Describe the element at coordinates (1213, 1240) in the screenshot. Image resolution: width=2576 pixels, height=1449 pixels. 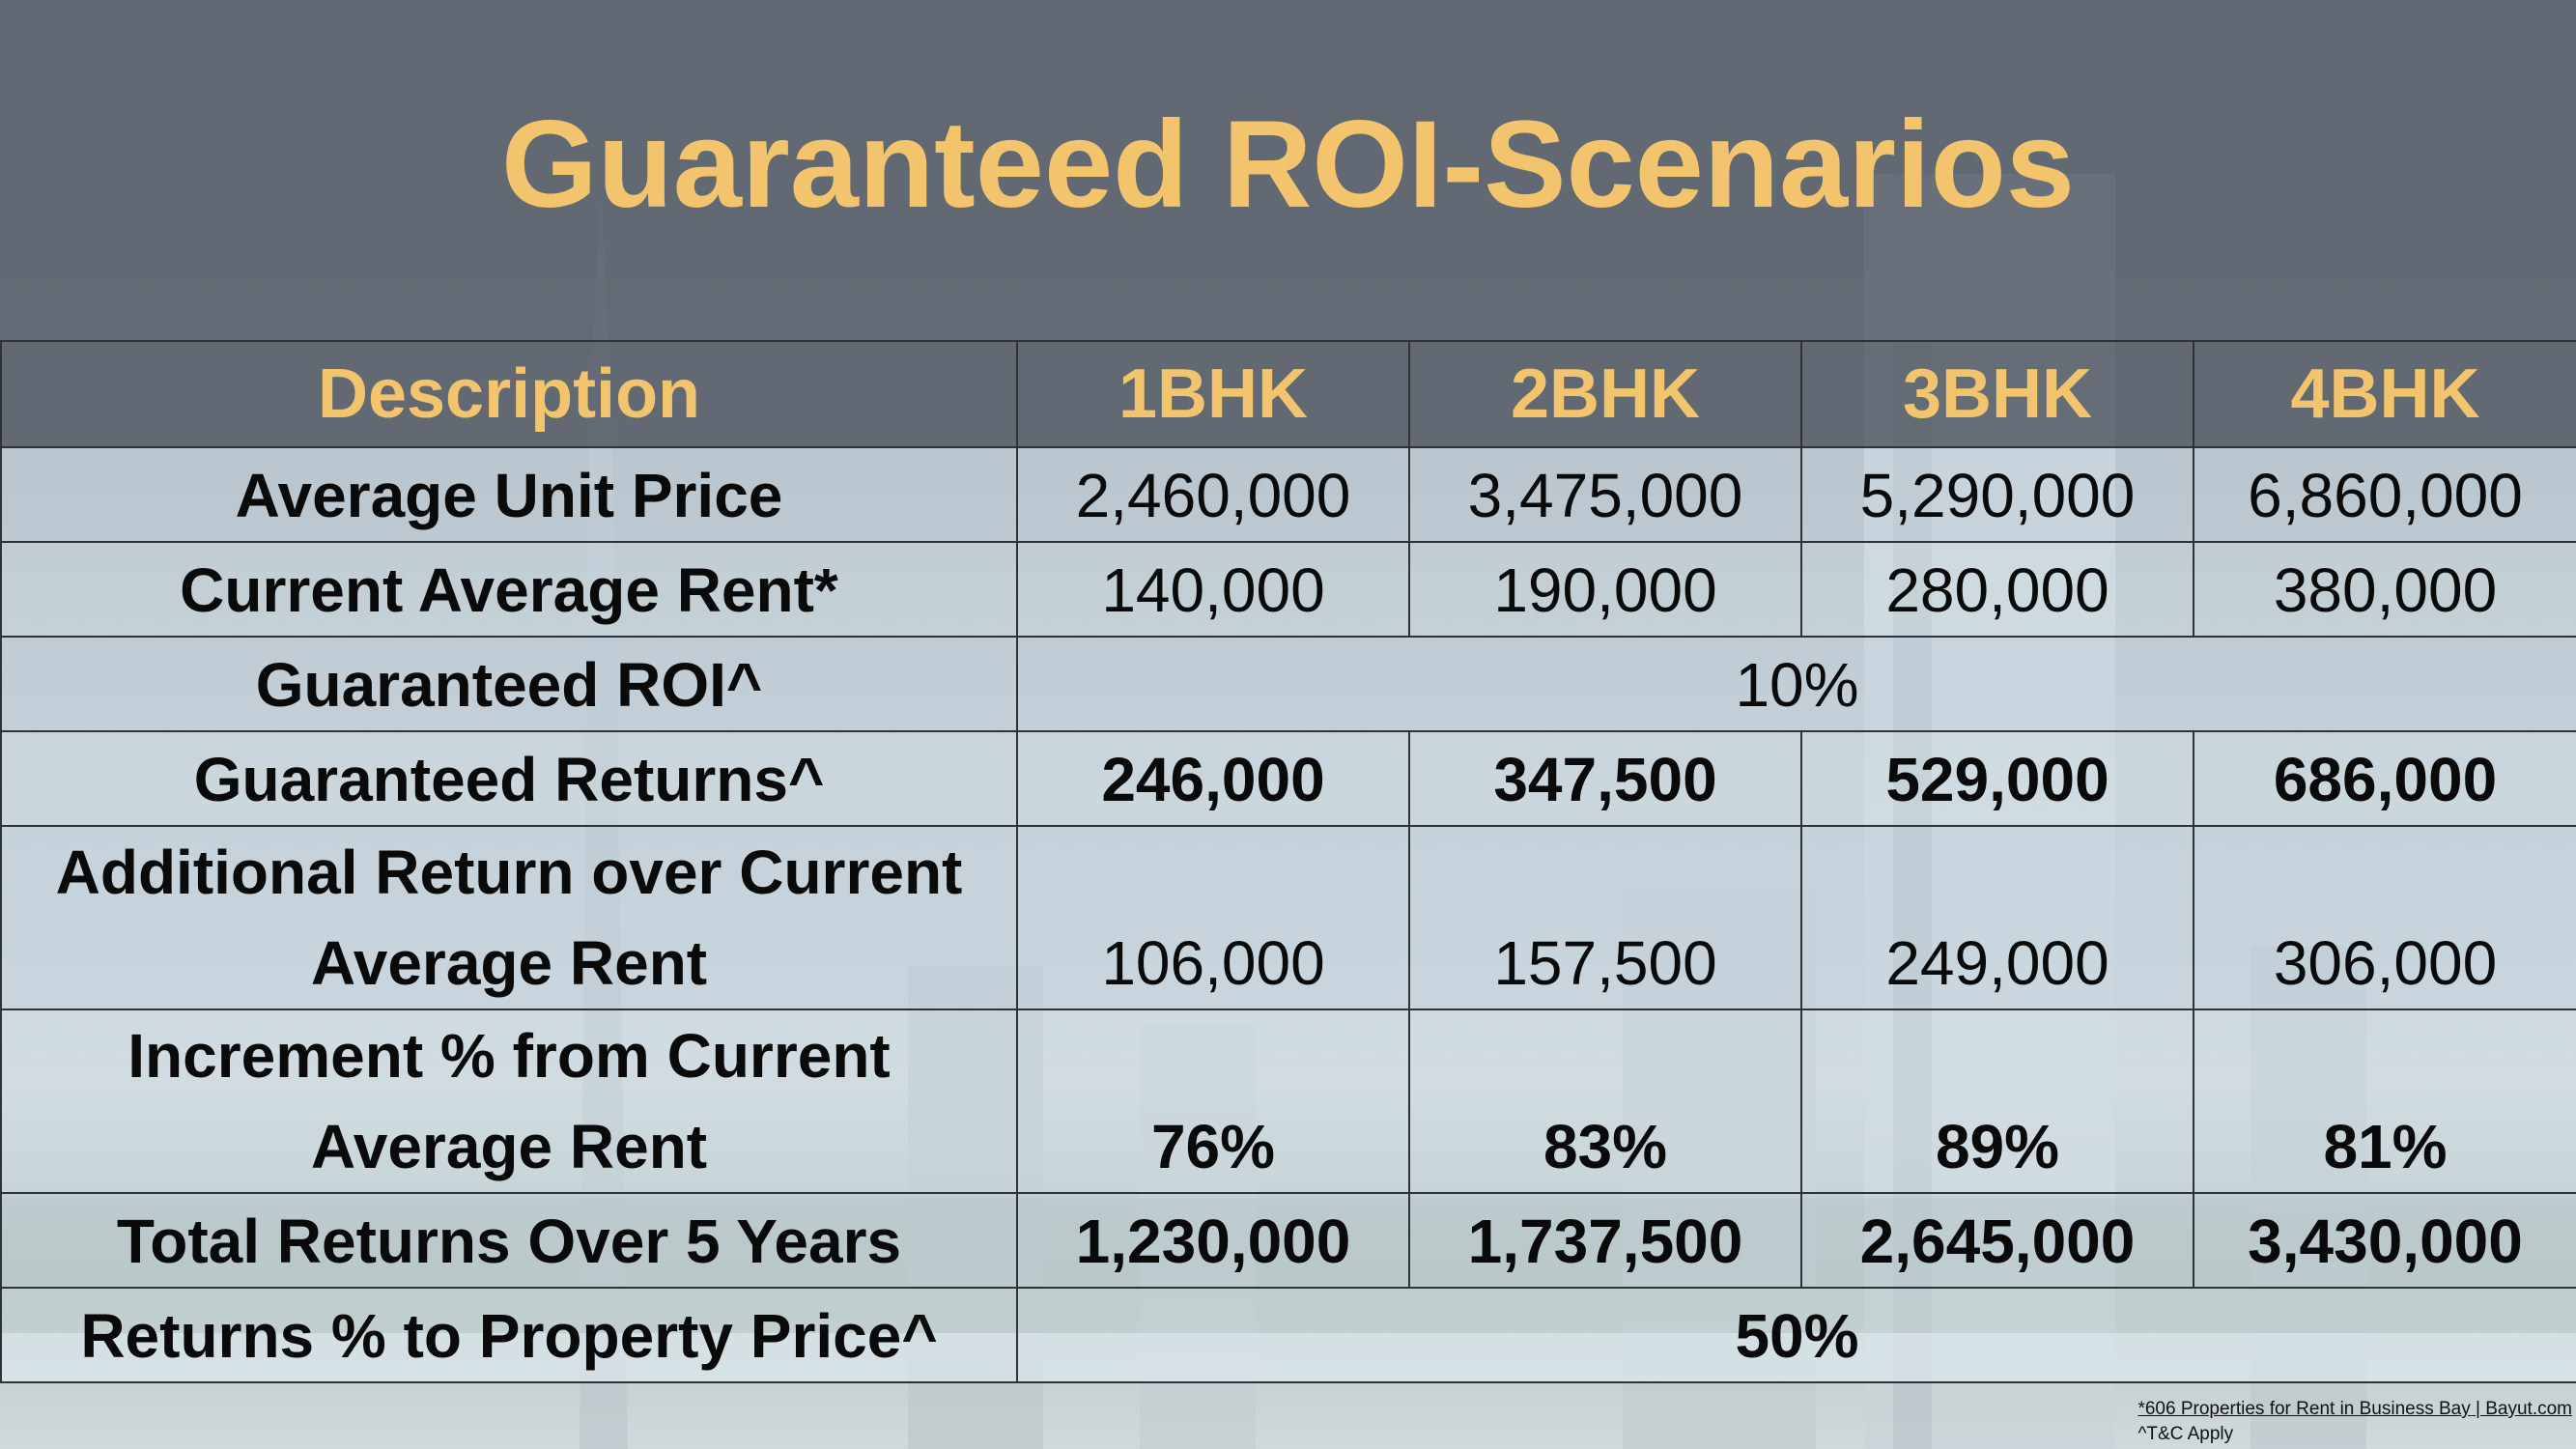
I see `cell-value: 1,230,000` at that location.